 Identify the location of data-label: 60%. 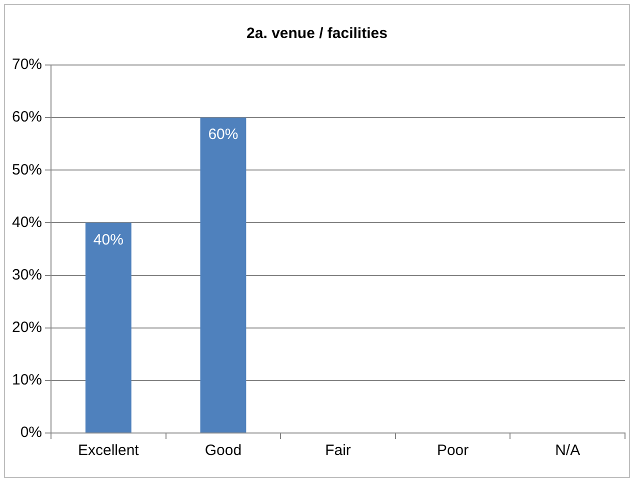
(223, 135).